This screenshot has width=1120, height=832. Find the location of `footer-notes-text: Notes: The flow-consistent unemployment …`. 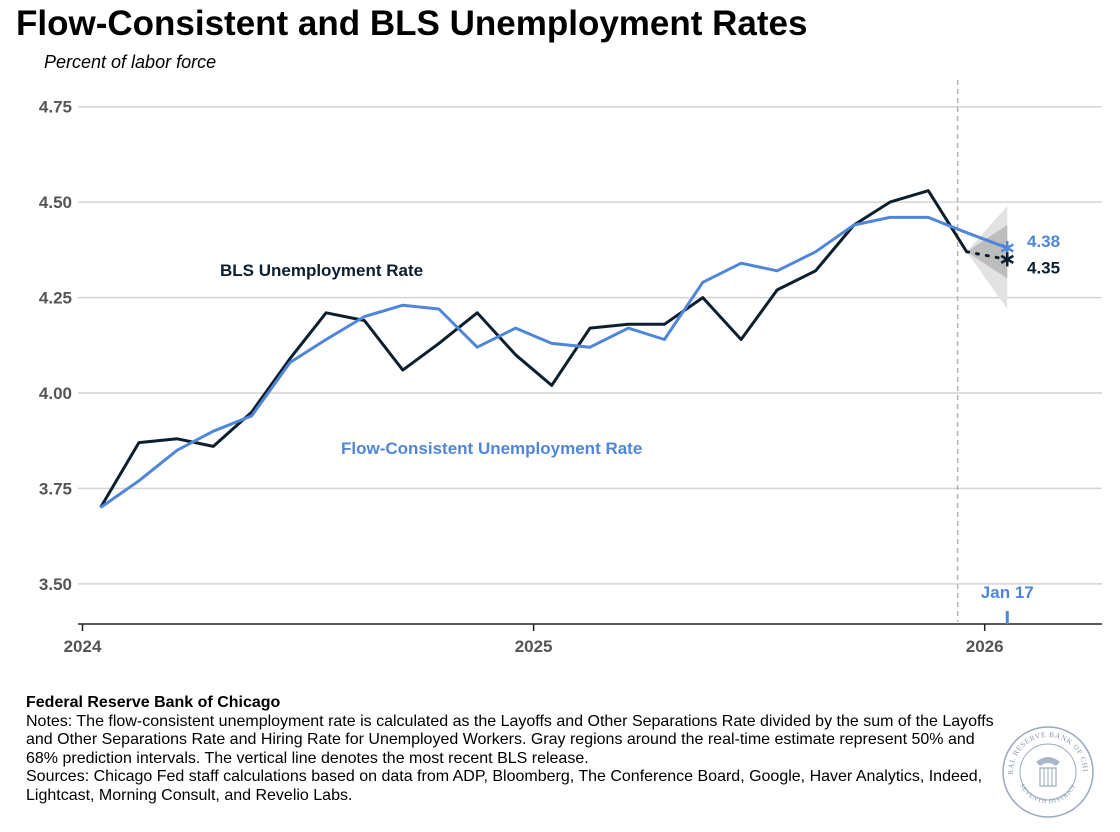

footer-notes-text: Notes: The flow-consistent unemployment … is located at coordinates (510, 739).